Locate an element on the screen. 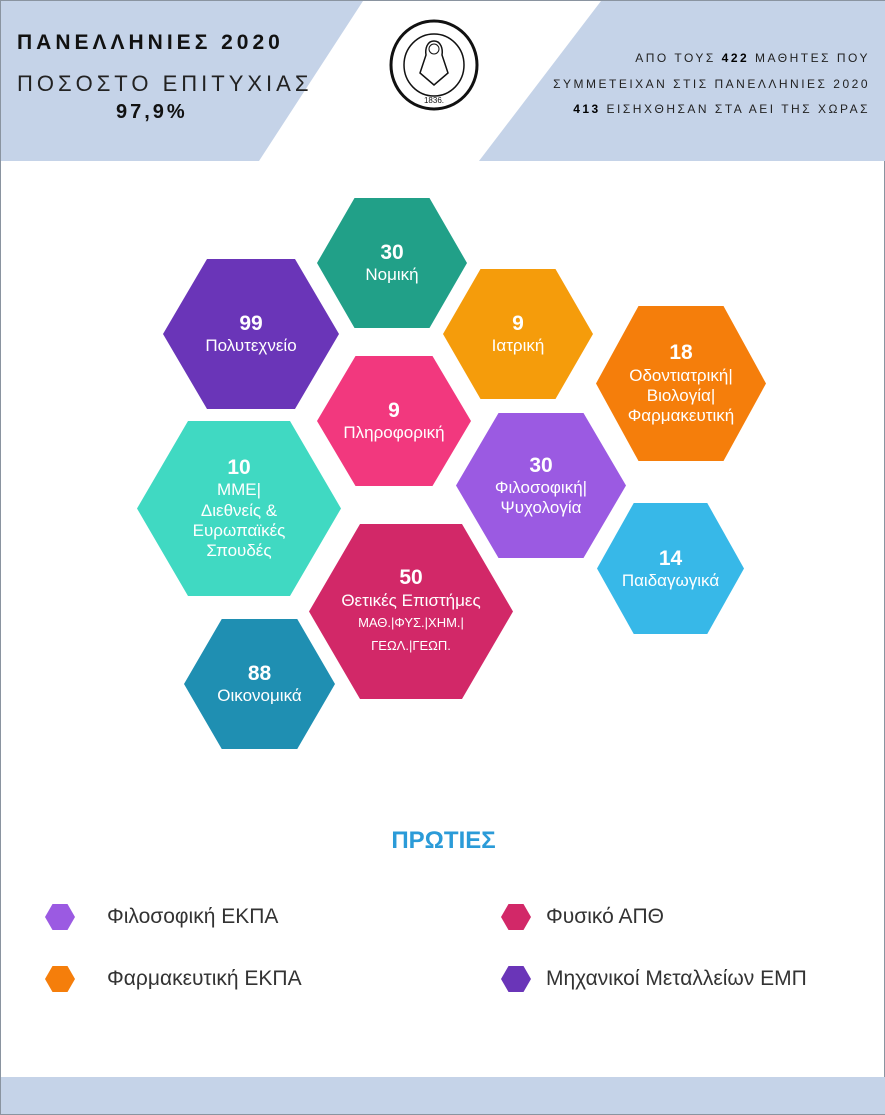 Image resolution: width=885 pixels, height=1115 pixels. legend-item: Μηχανικοί Μεταλλείων ΕΜΠ is located at coordinates (654, 979).